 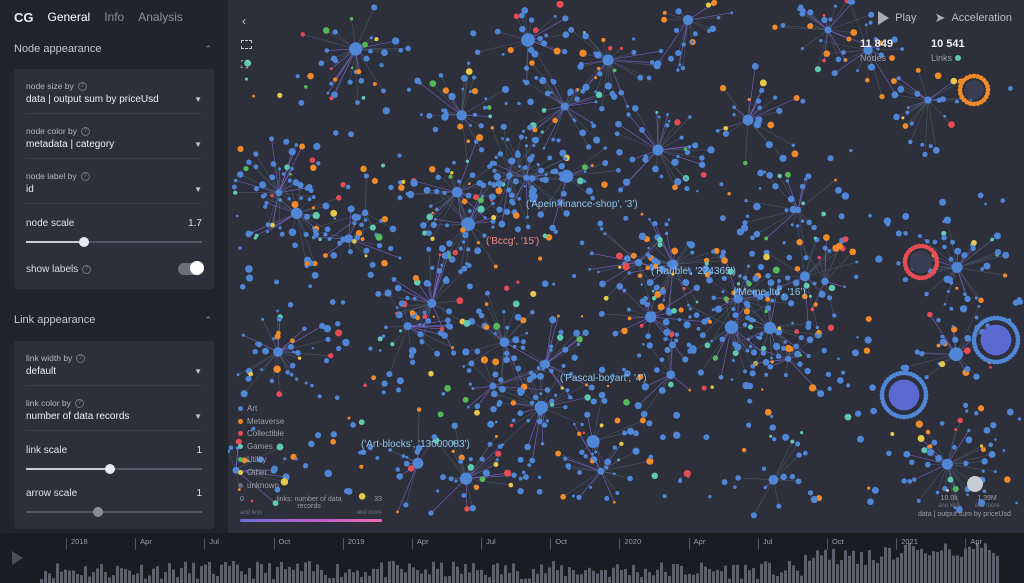 What do you see at coordinates (77, 544) in the screenshot?
I see `timeline-tick: 2018` at bounding box center [77, 544].